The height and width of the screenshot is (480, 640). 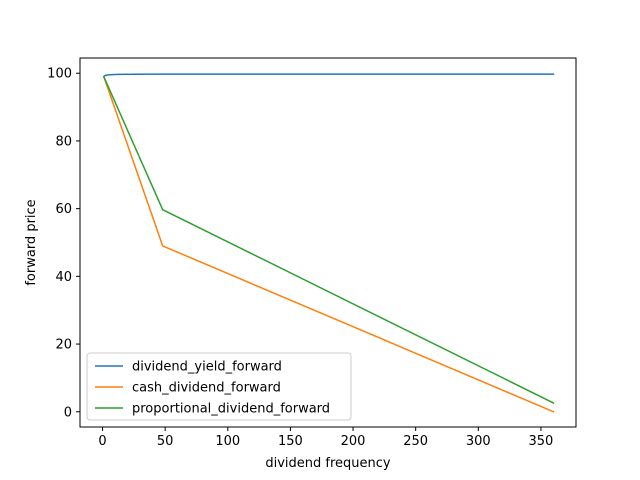 What do you see at coordinates (63, 345) in the screenshot?
I see `y-tick-label: 20` at bounding box center [63, 345].